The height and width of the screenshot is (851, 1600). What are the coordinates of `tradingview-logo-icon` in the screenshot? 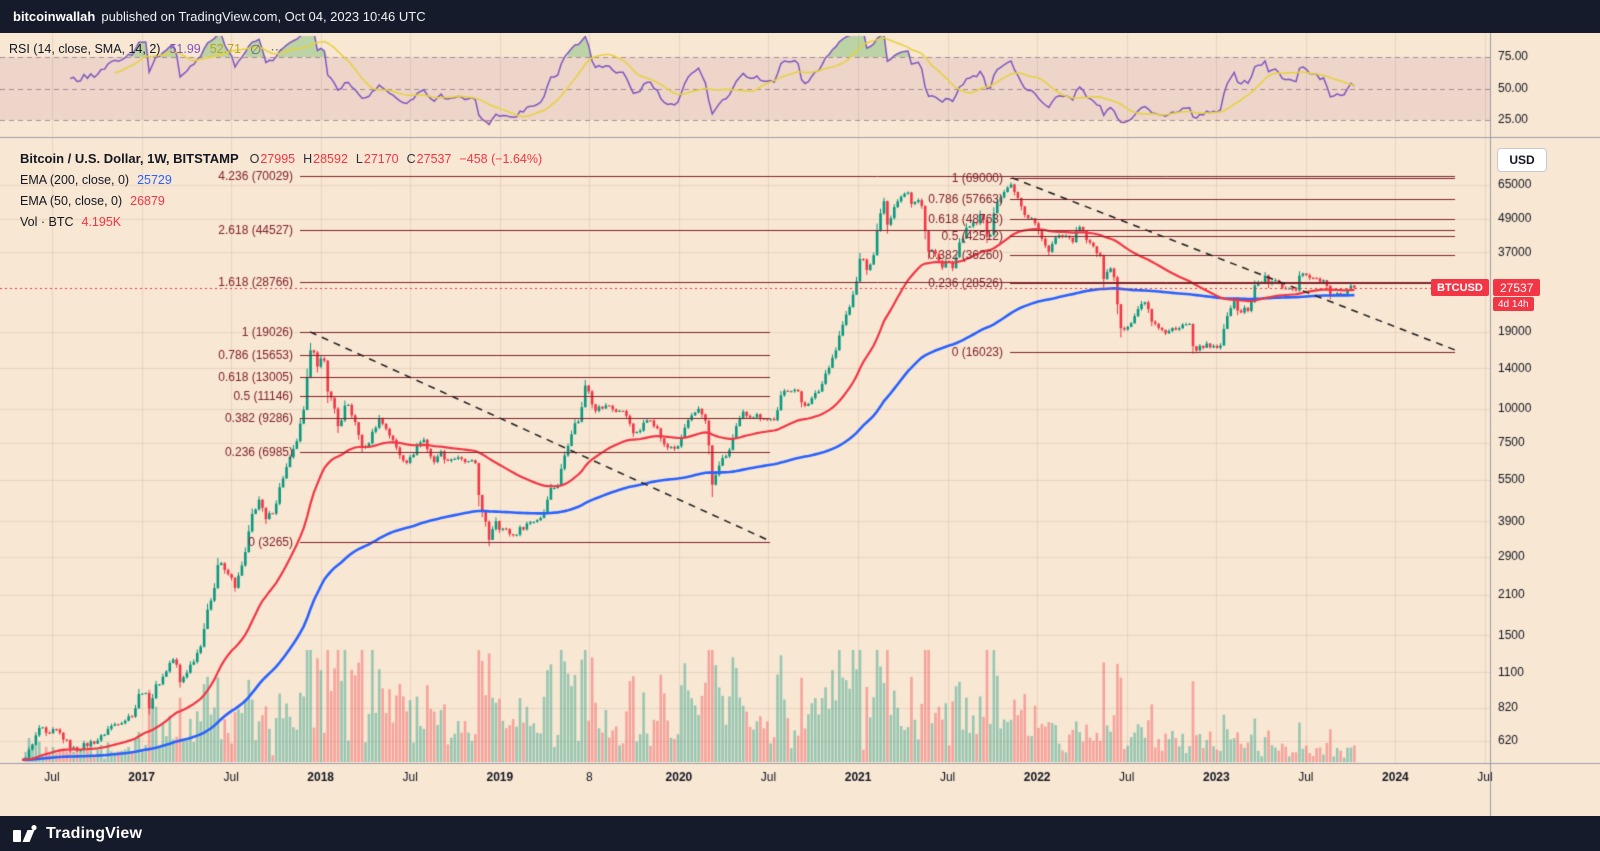 It's located at (25, 833).